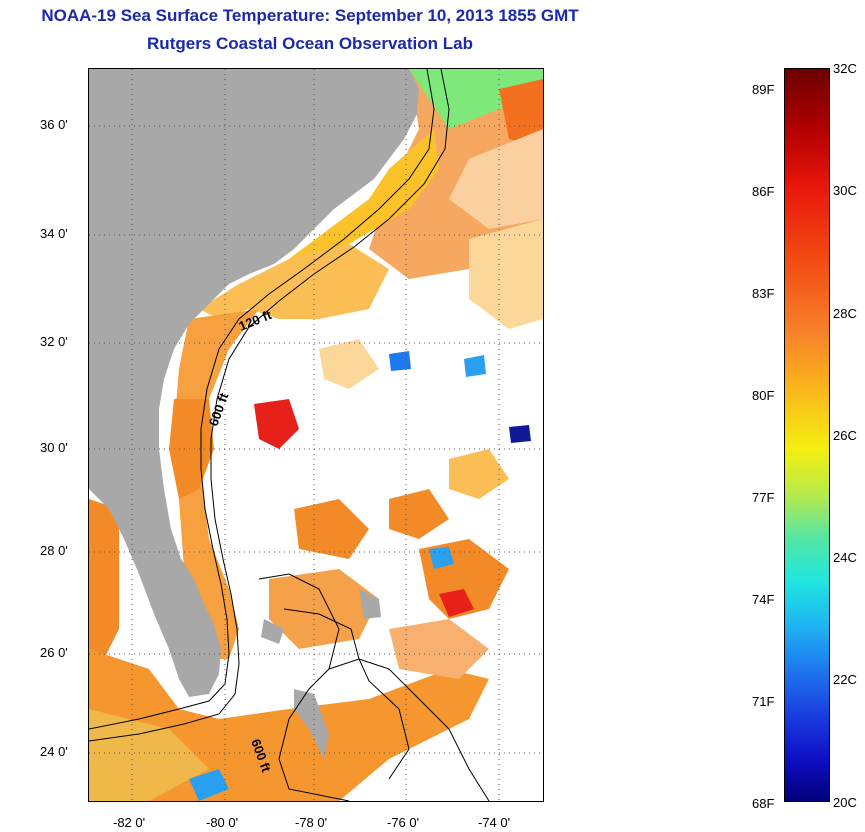 This screenshot has height=832, width=865. I want to click on lat-label: 28 0', so click(54, 550).